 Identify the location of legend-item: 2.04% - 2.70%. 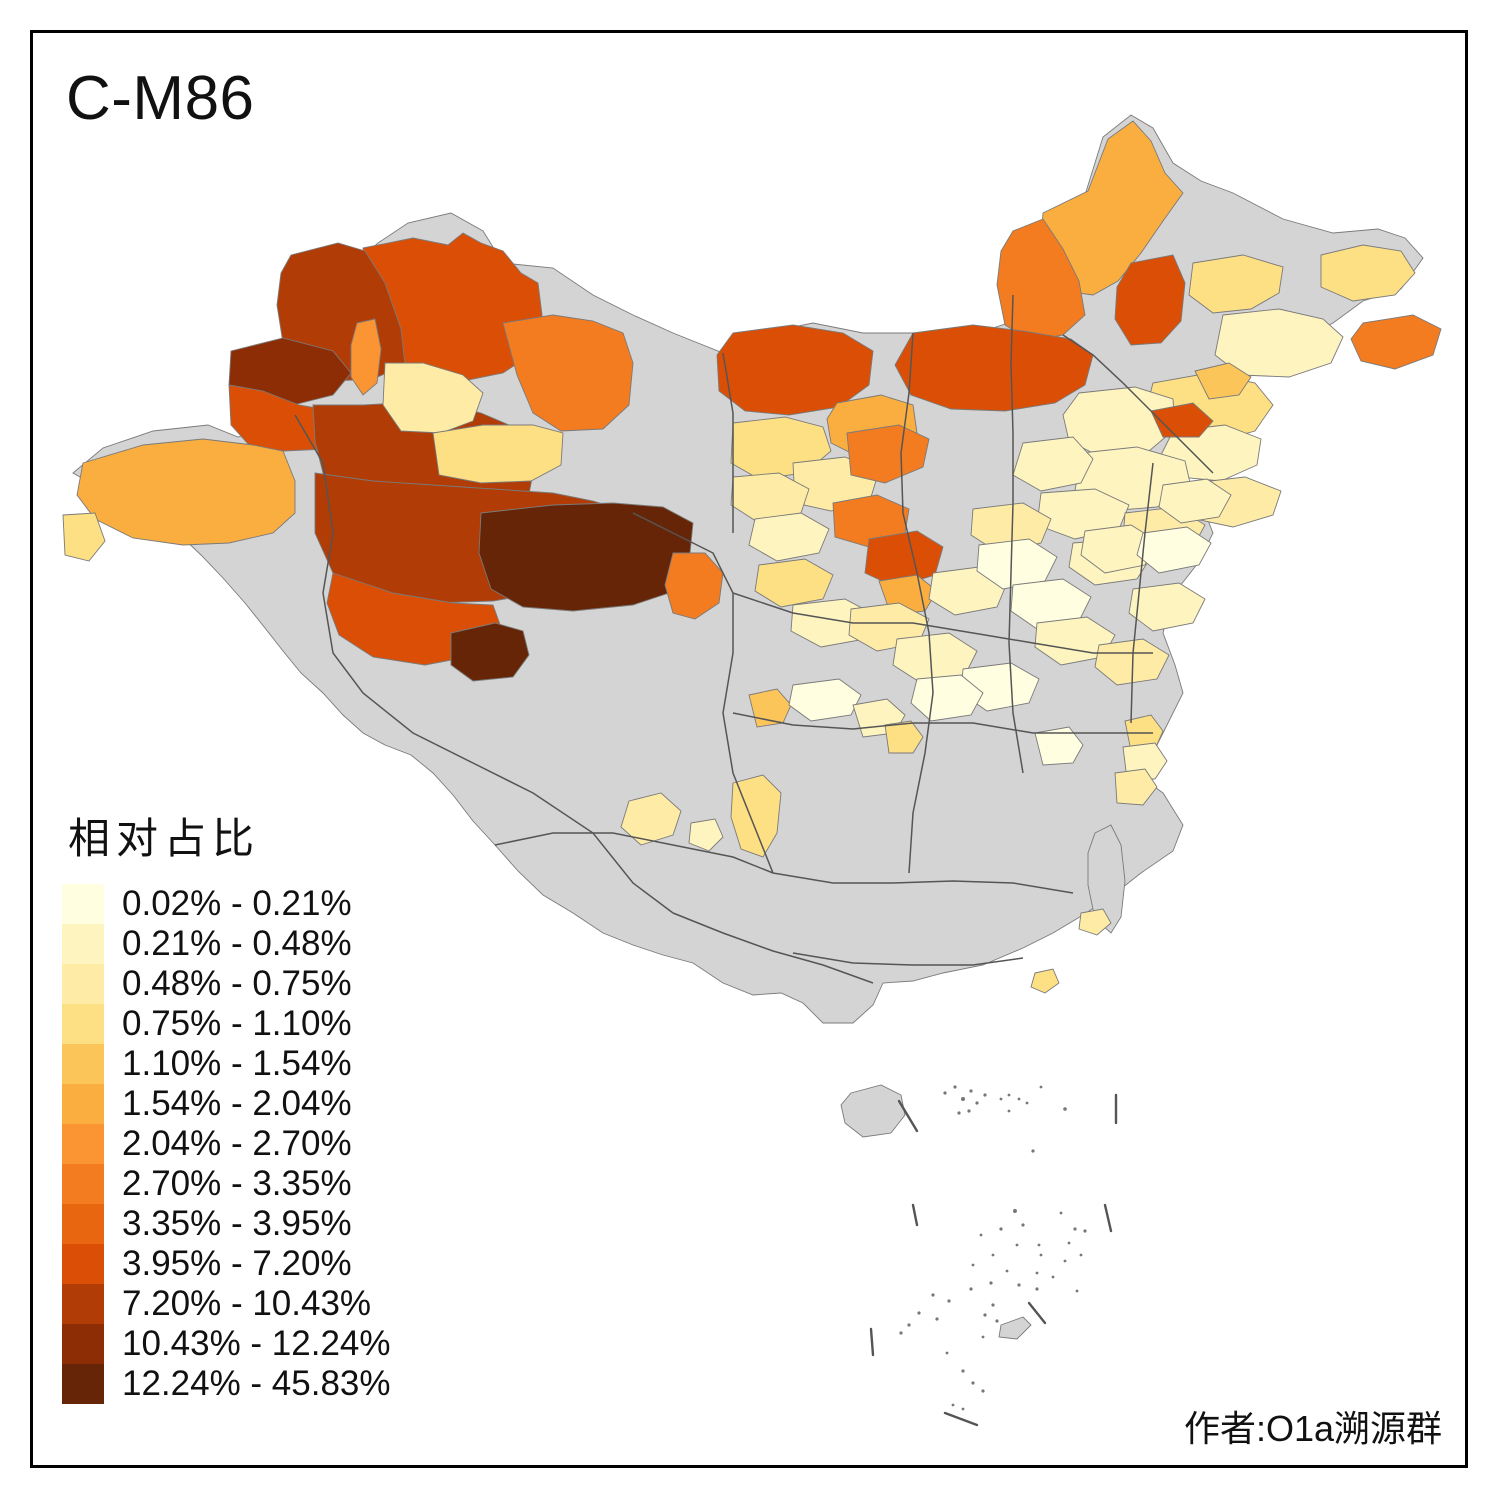
(226, 1144).